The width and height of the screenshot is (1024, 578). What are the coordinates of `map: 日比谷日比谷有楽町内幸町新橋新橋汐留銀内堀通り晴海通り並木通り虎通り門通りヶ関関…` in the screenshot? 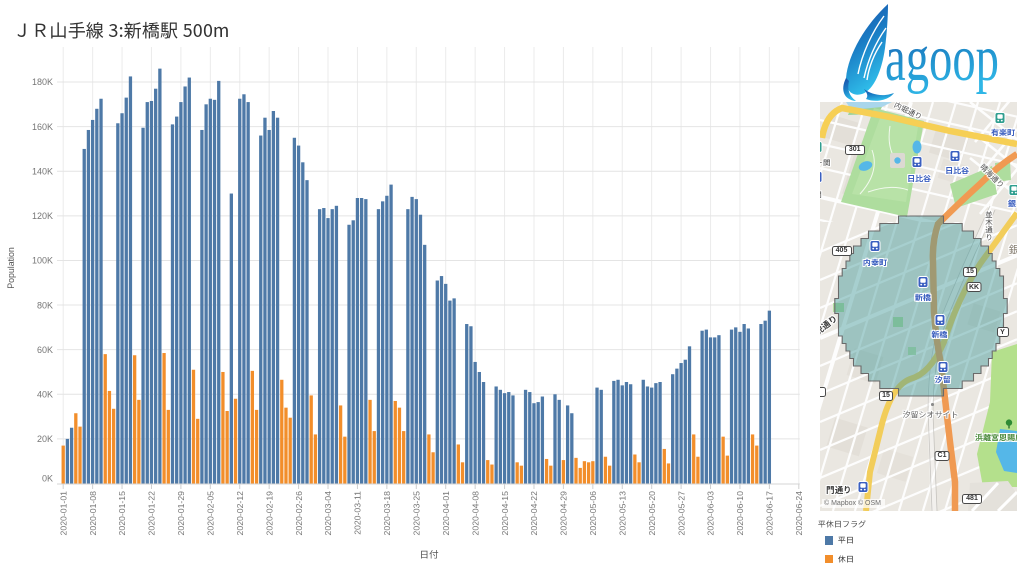 It's located at (918, 306).